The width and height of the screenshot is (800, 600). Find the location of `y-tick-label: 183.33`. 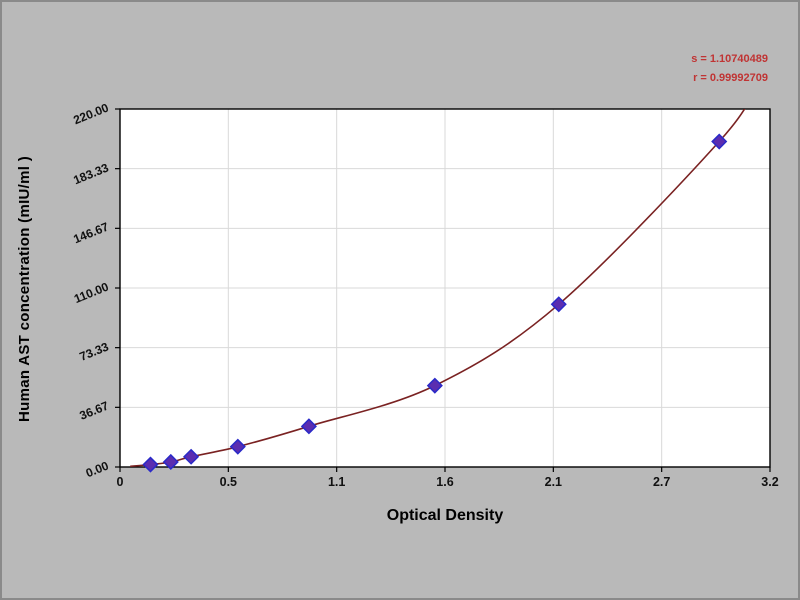

y-tick-label: 183.33 is located at coordinates (91, 173).